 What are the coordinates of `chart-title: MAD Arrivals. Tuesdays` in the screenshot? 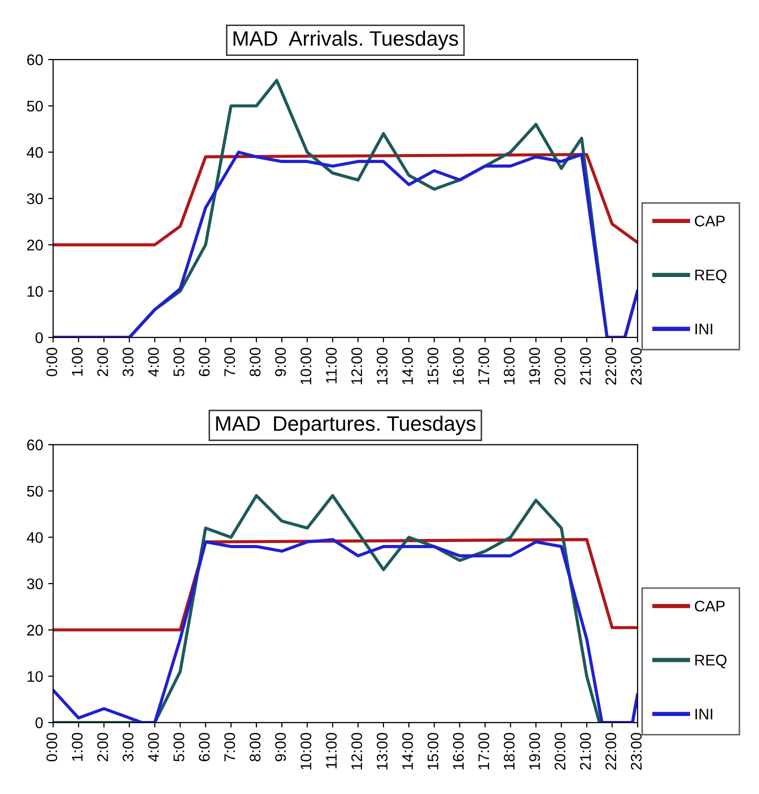 It's located at (346, 40).